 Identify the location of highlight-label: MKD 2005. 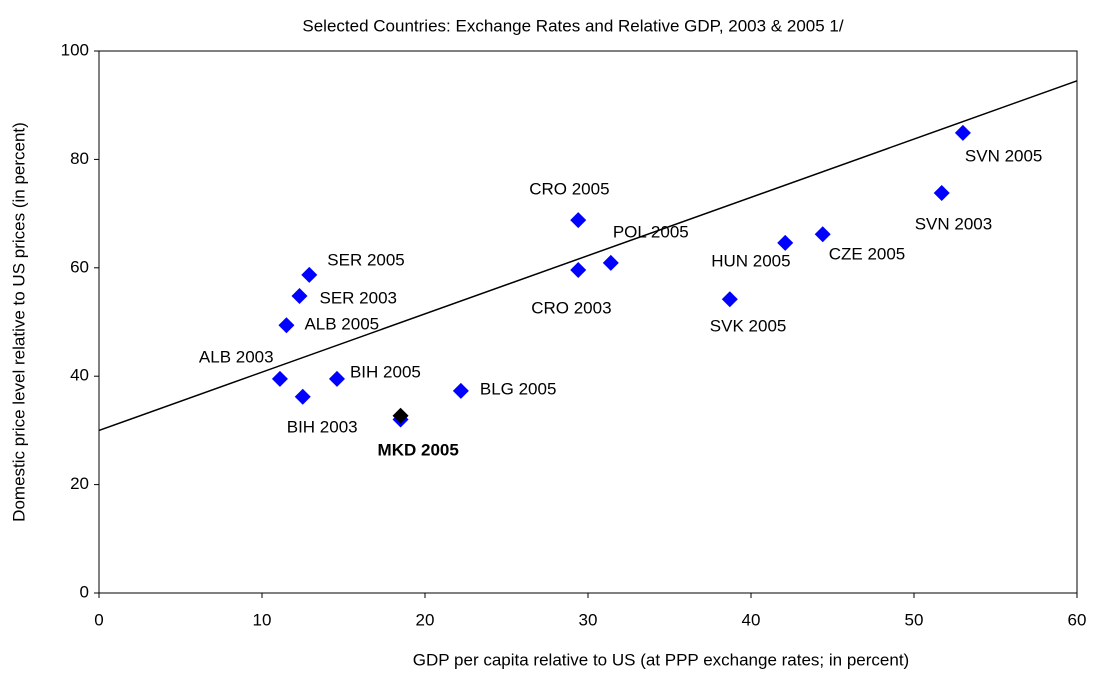
(418, 449).